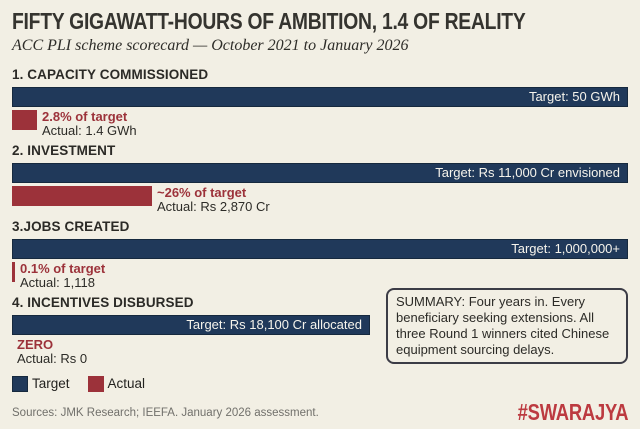 The height and width of the screenshot is (429, 640). What do you see at coordinates (51, 383) in the screenshot?
I see `legend-target-label: Target` at bounding box center [51, 383].